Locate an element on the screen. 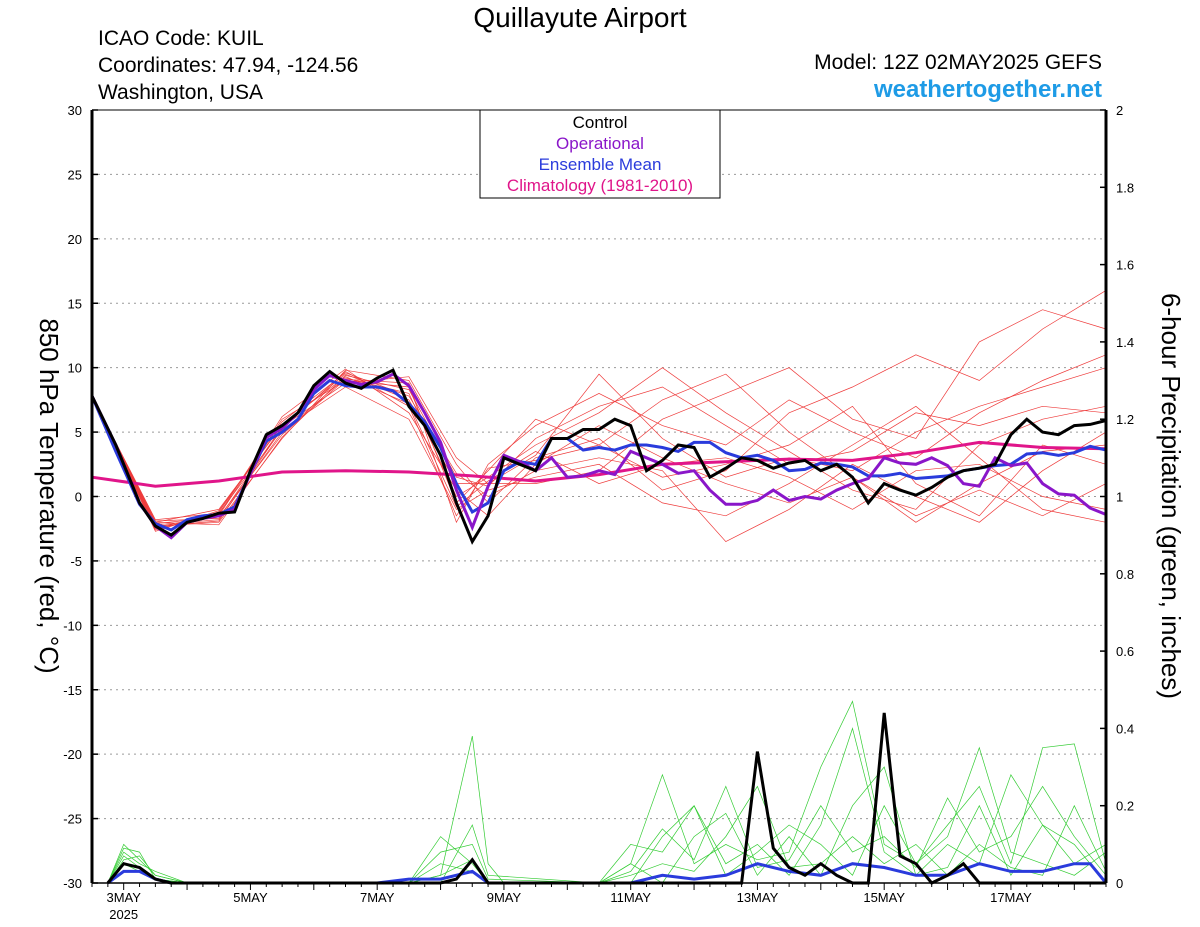 The width and height of the screenshot is (1200, 927). y-right-tick-label: 1.2 is located at coordinates (1125, 419).